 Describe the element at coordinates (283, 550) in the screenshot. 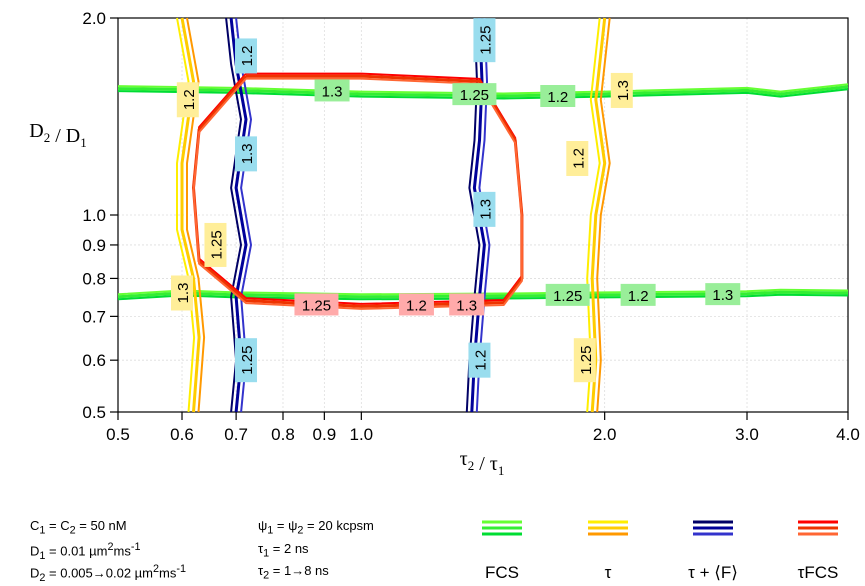

I see `param-tau1: τ1 = 2 ns` at that location.